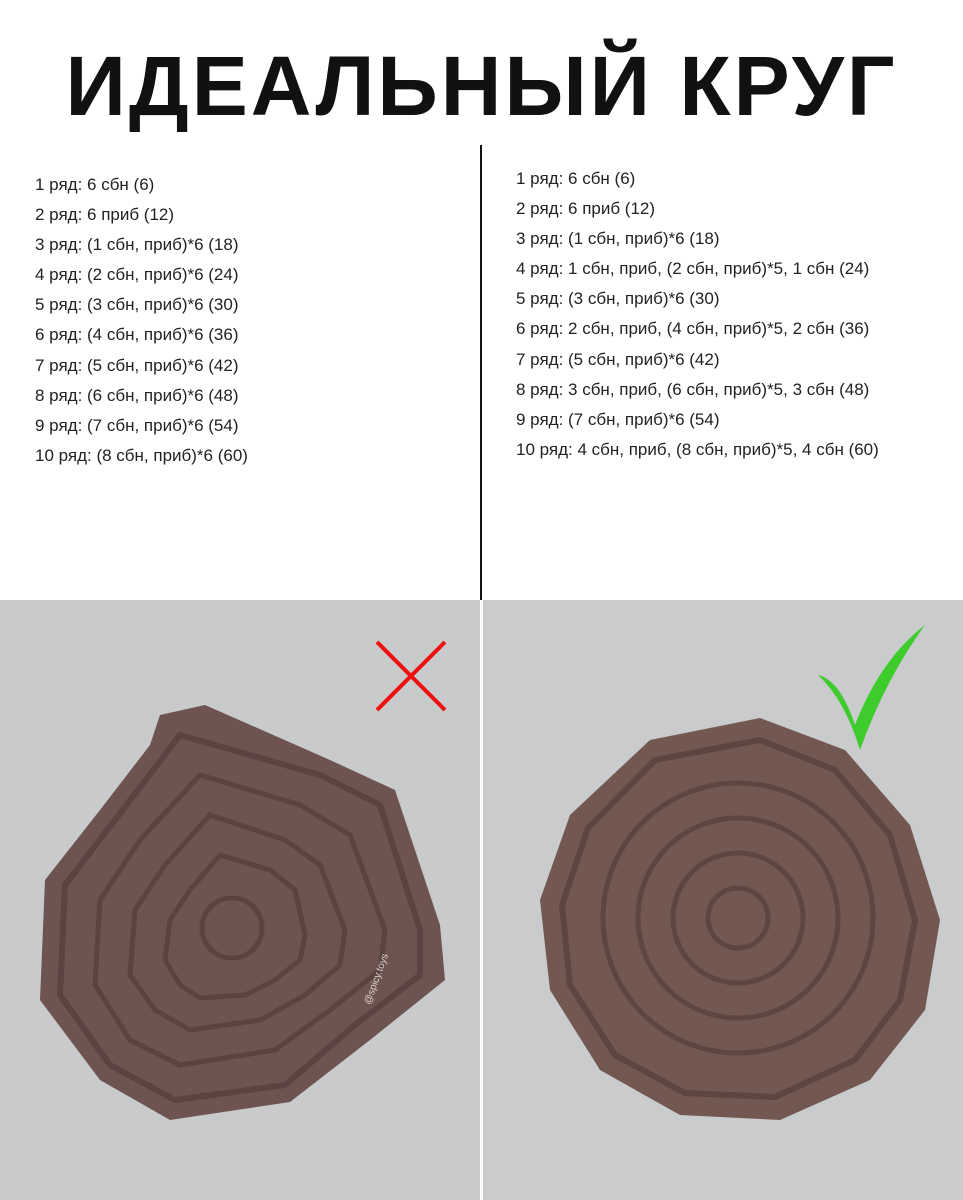 The width and height of the screenshot is (963, 1200). What do you see at coordinates (740, 919) in the screenshot?
I see `round-crochet` at bounding box center [740, 919].